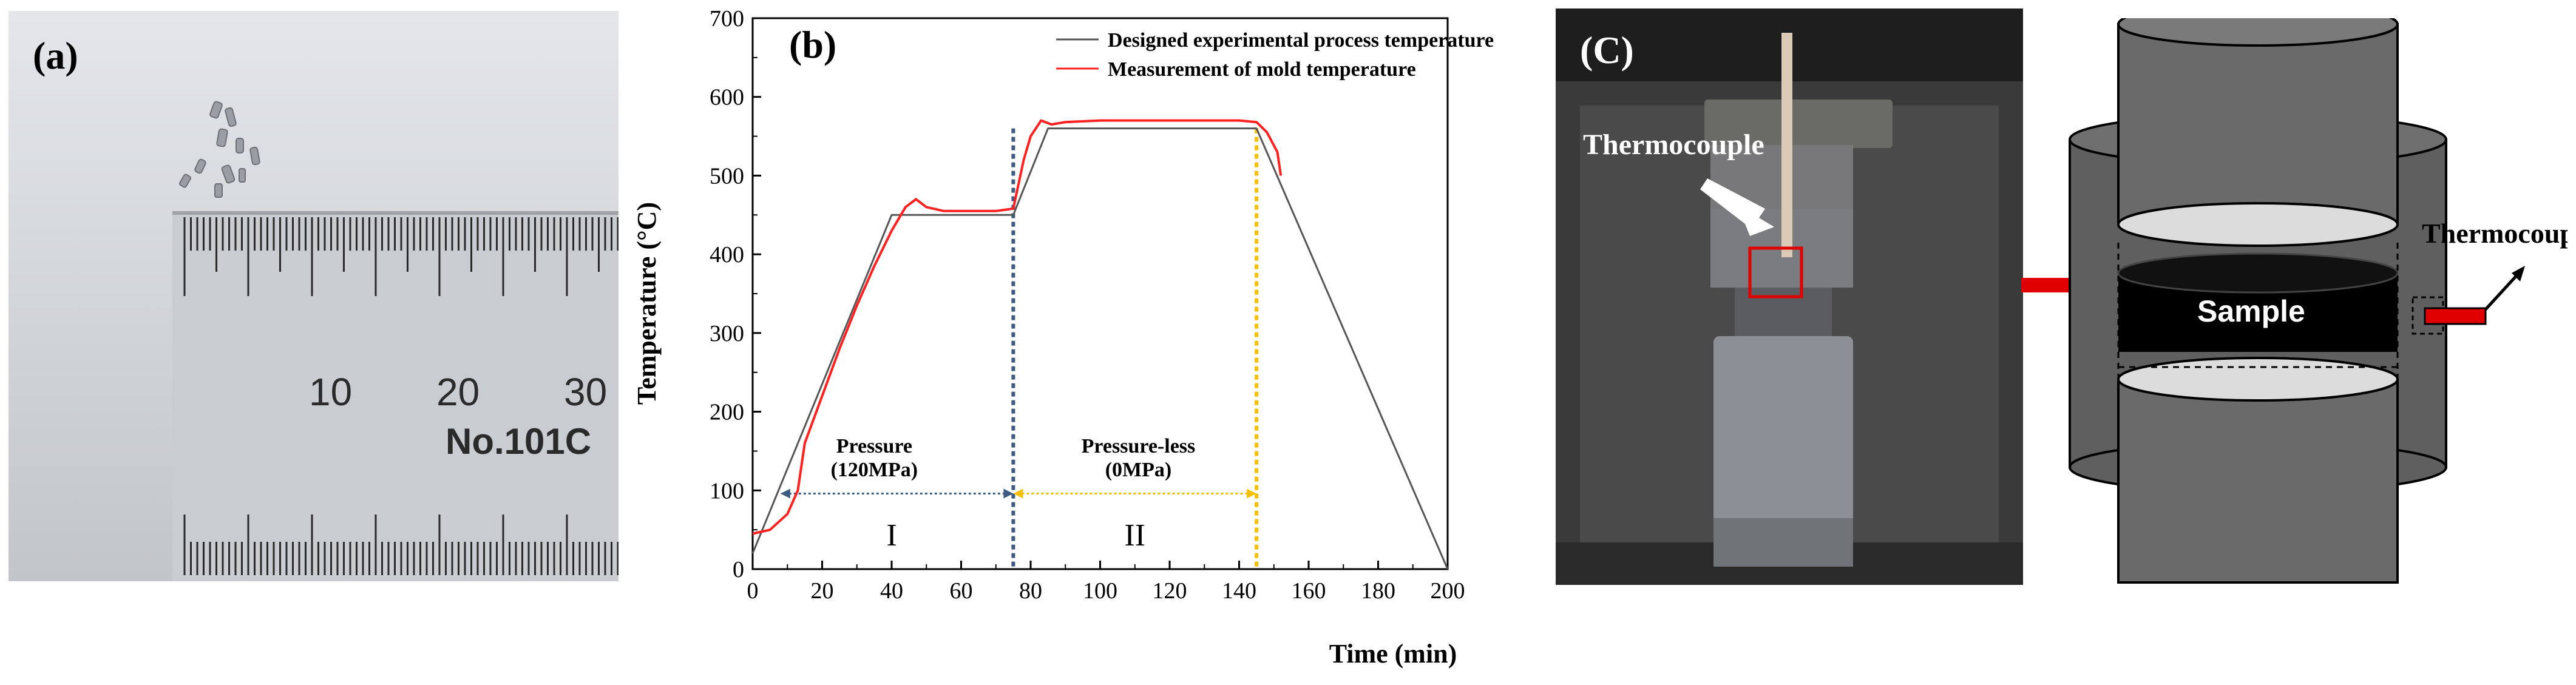 This screenshot has height=685, width=2576. Describe the element at coordinates (753, 591) in the screenshot. I see `x-tick-label: 0` at that location.